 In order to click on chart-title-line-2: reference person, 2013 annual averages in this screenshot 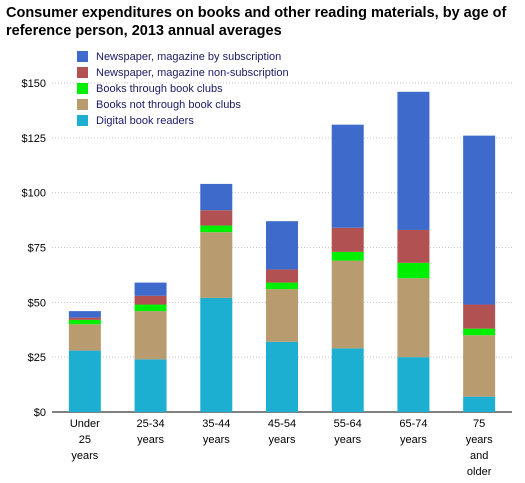, I will do `click(144, 31)`.